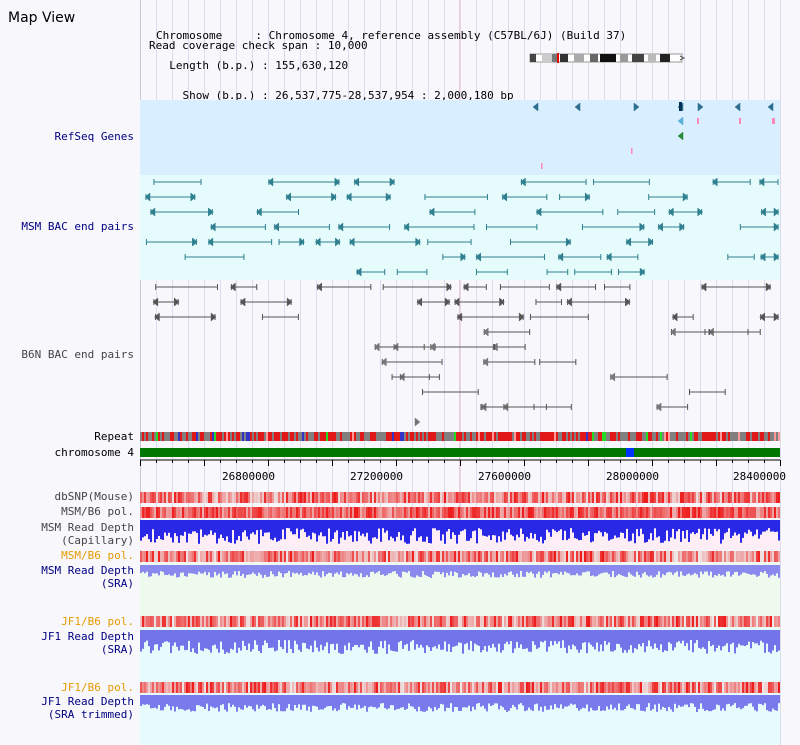  What do you see at coordinates (87, 527) in the screenshot?
I see `msm-capillary-label-1: MSM Read Depth` at bounding box center [87, 527].